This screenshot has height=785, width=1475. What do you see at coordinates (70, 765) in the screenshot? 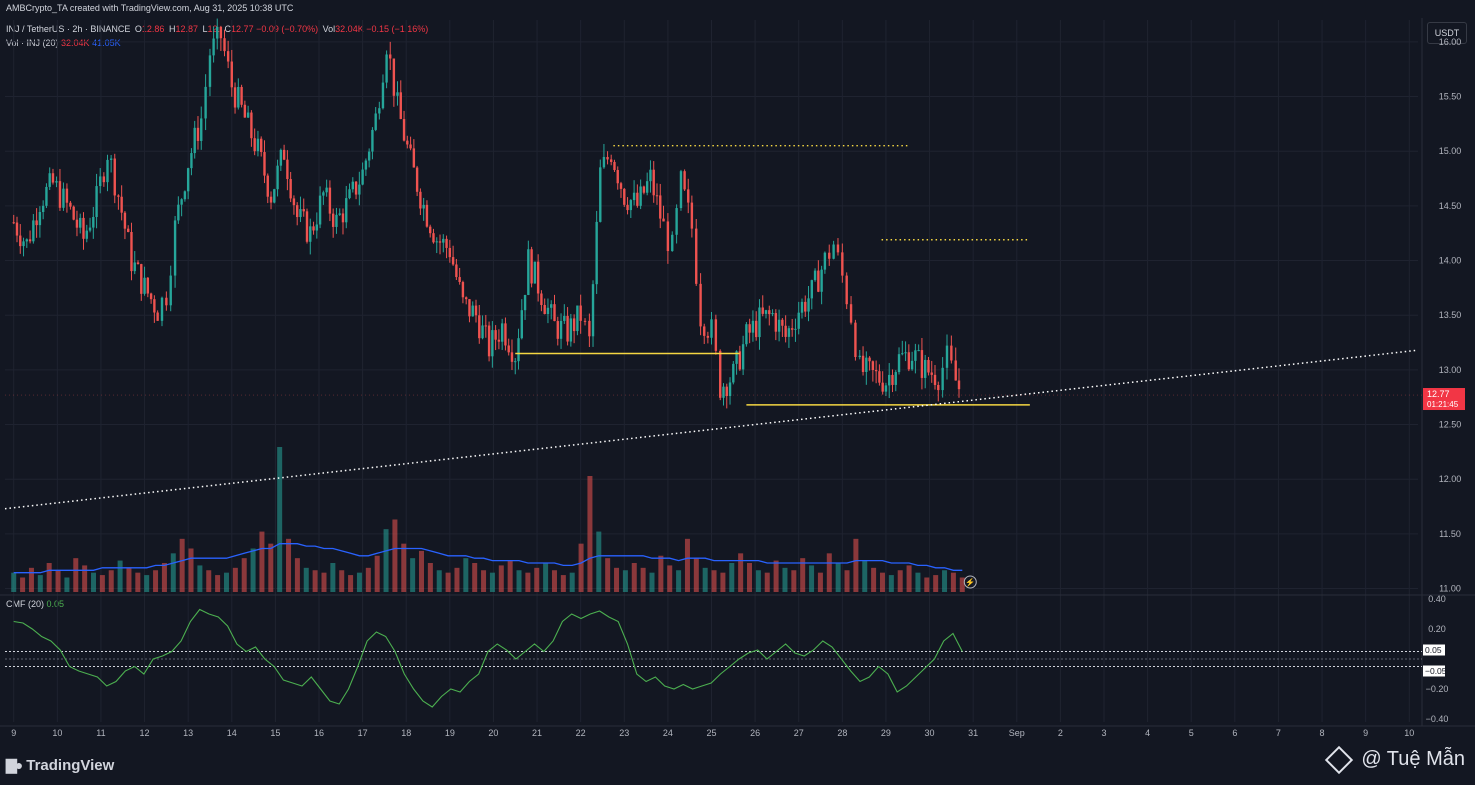
I see `tv-brand-text: TradingView` at bounding box center [70, 765].